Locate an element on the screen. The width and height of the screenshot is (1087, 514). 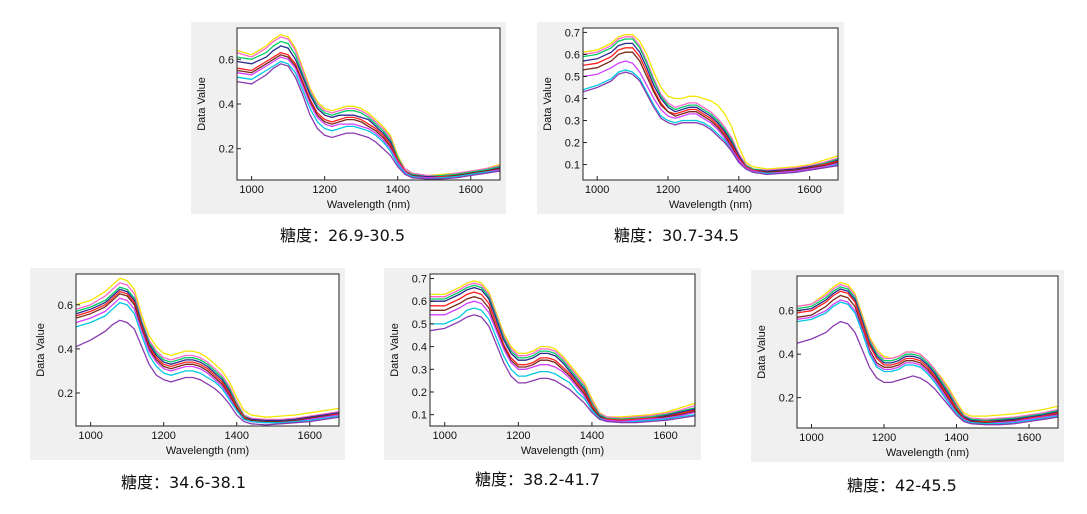
chart-caption: 糖度：38.2-41.7 is located at coordinates (538, 479).